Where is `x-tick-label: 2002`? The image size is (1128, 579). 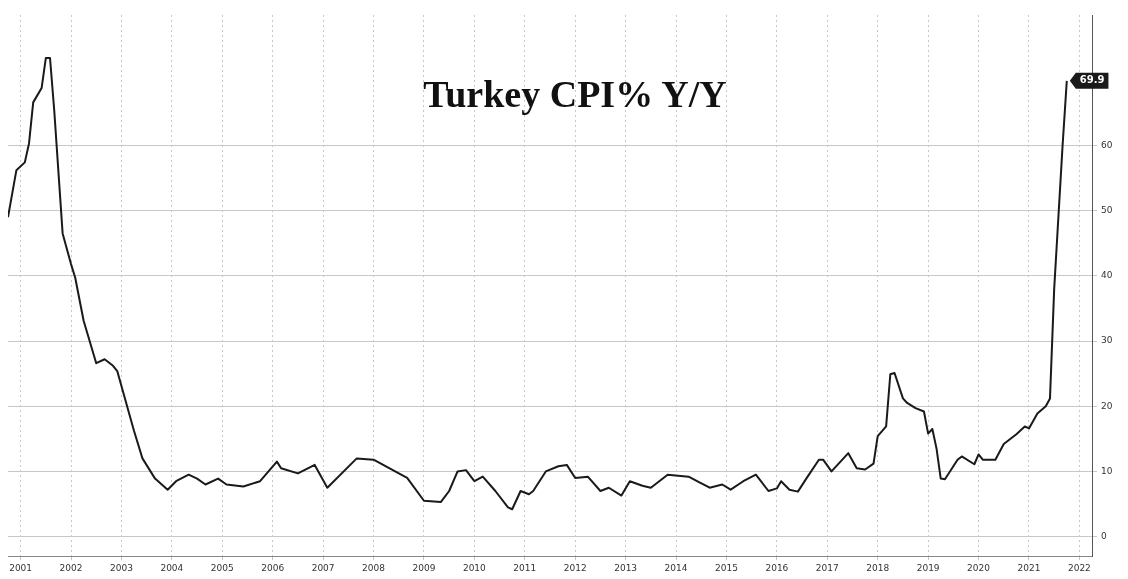
x-tick-label: 2002 is located at coordinates (71, 567).